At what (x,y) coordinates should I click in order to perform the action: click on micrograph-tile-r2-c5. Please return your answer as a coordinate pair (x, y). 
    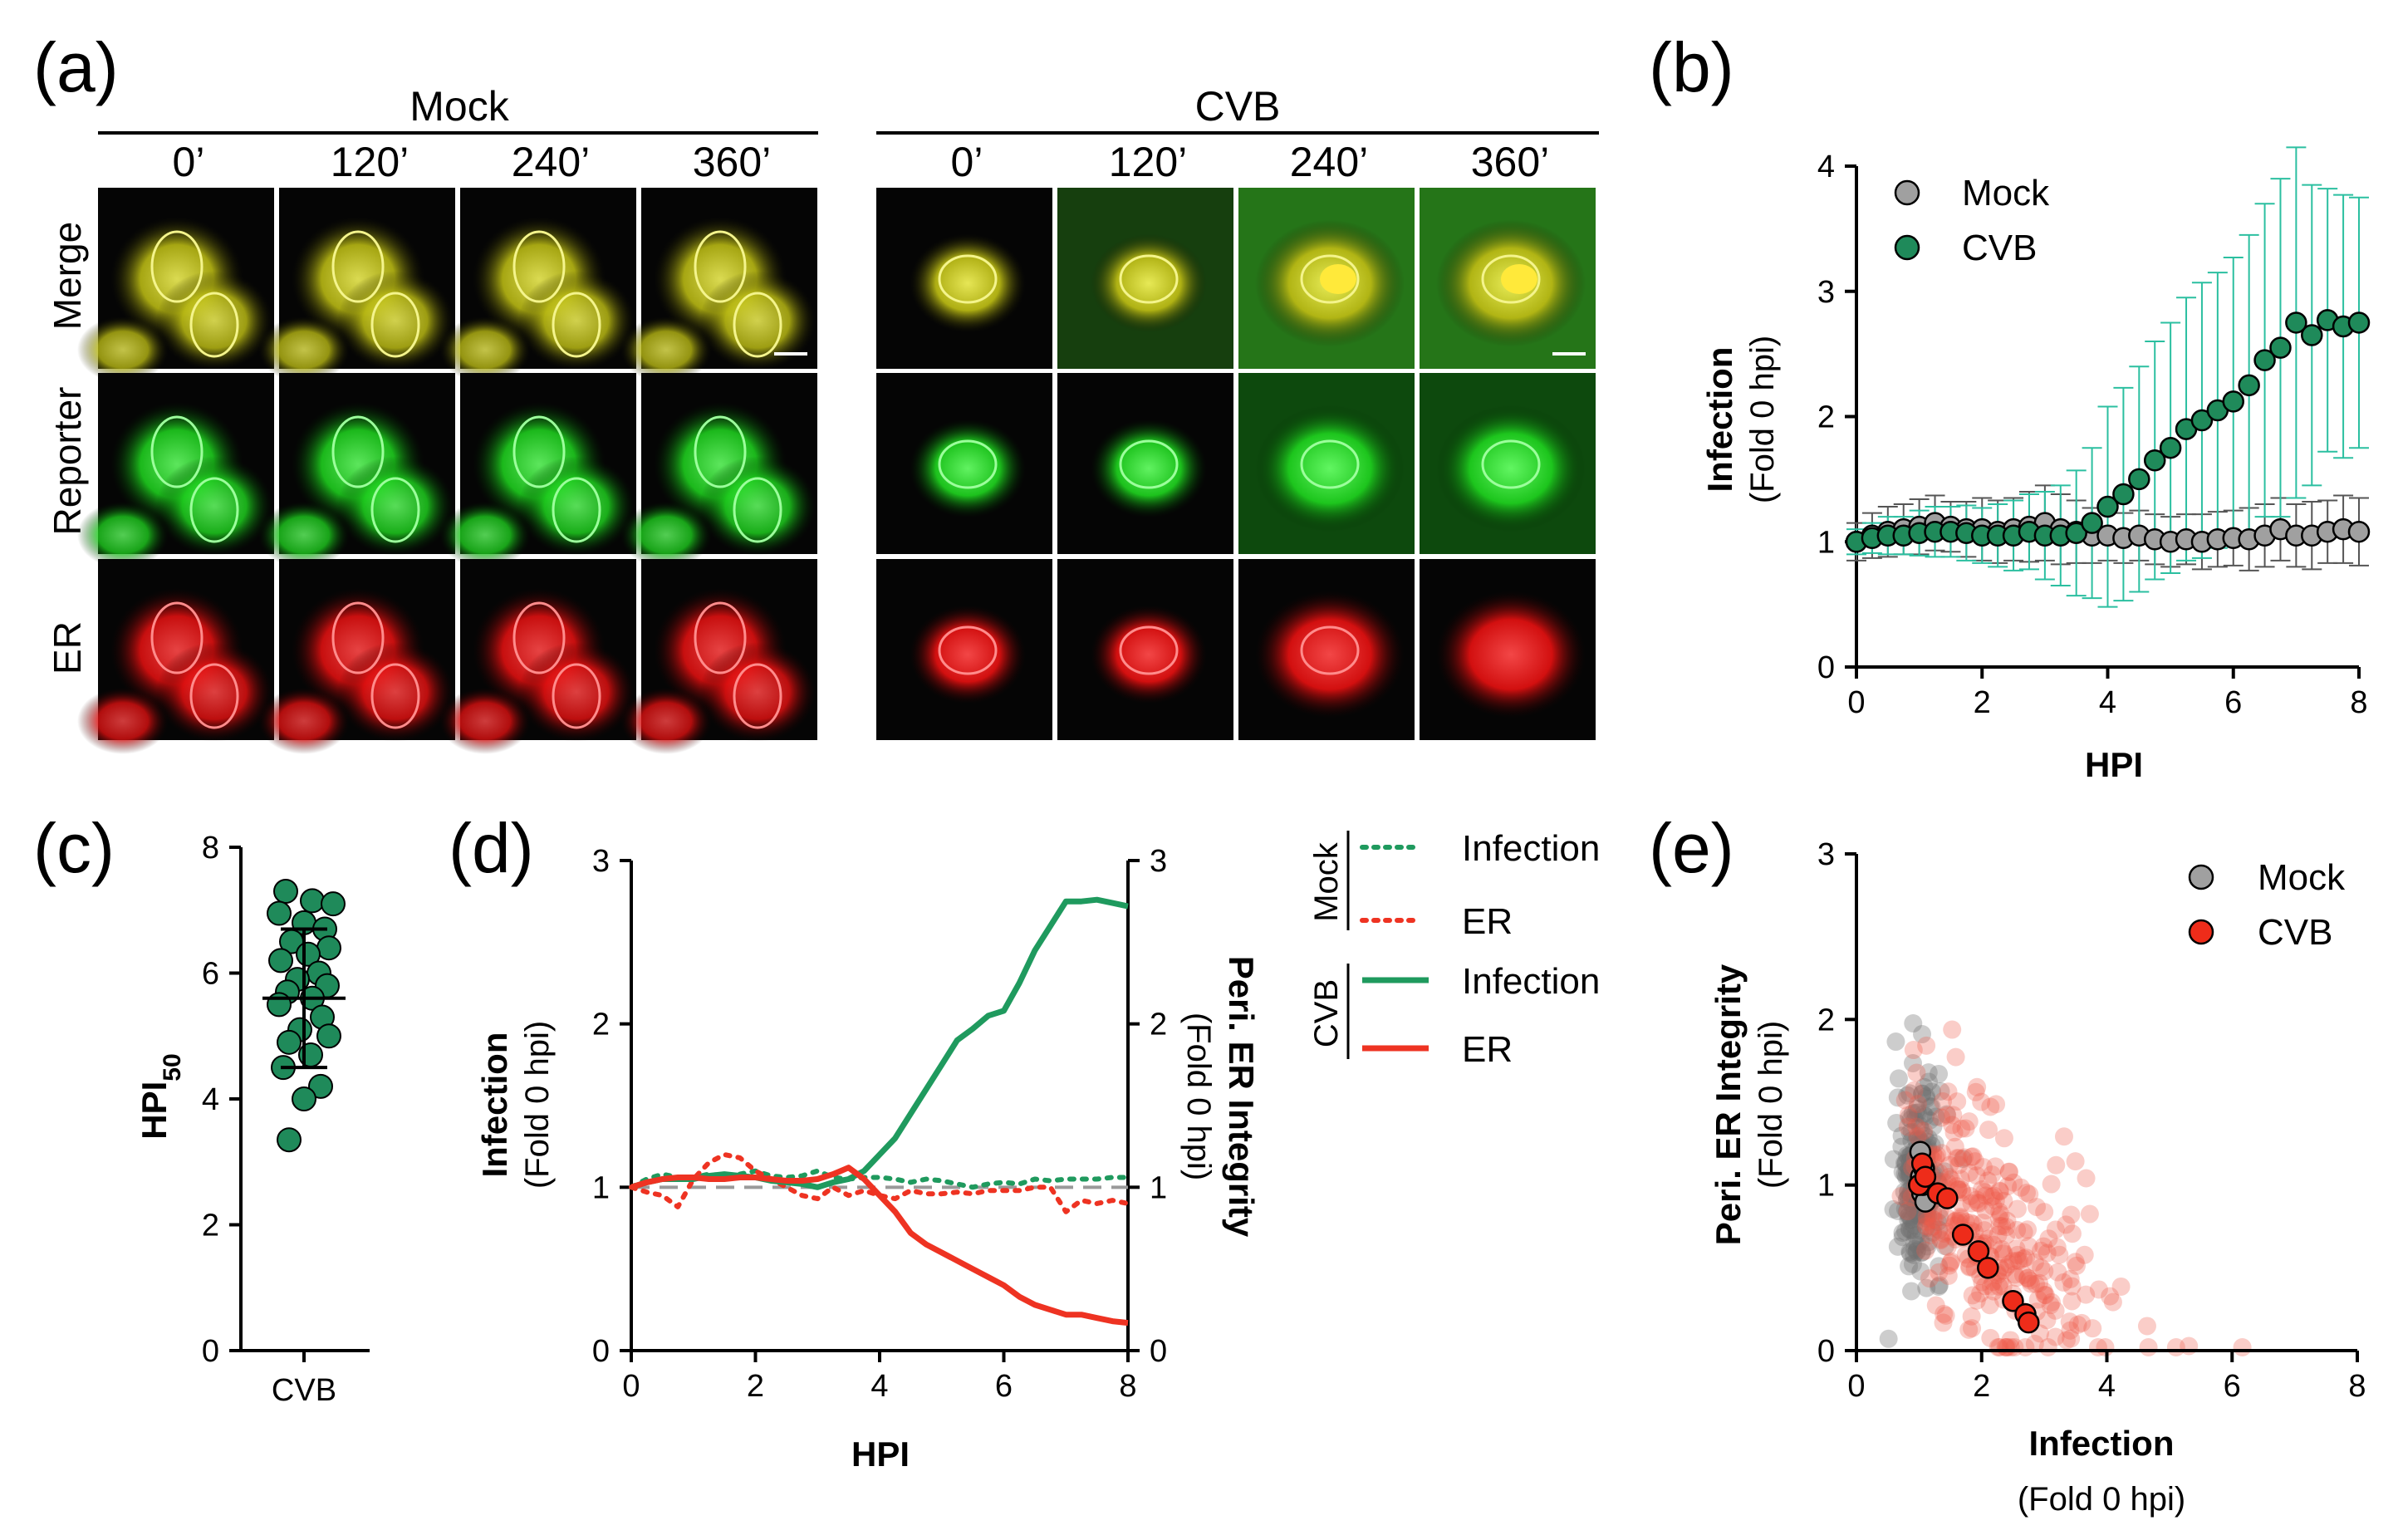
    Looking at the image, I should click on (1145, 649).